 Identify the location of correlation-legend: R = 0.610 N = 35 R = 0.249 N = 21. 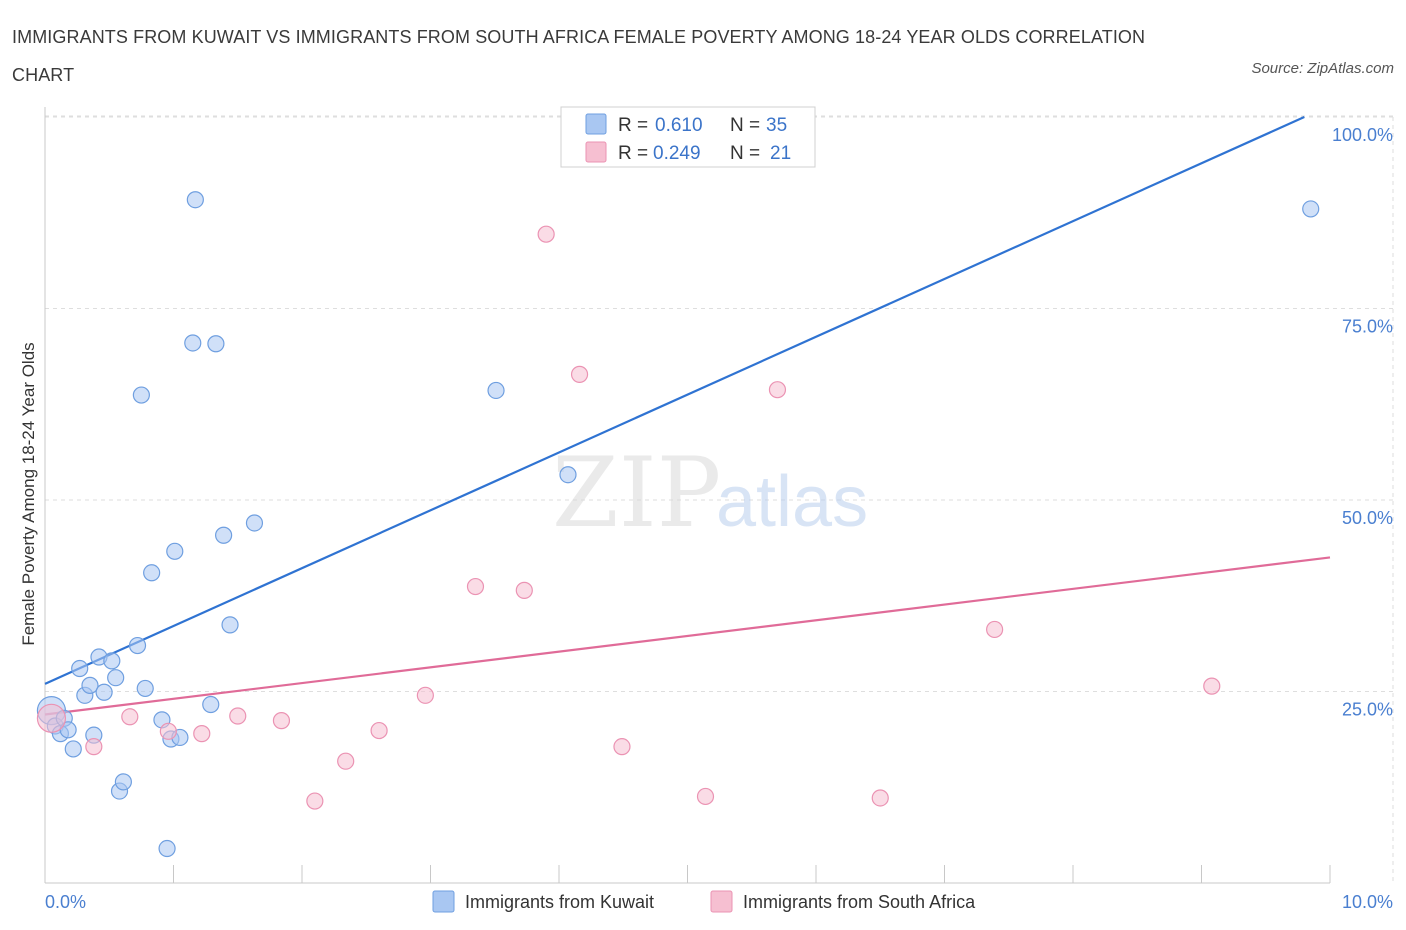
(688, 137).